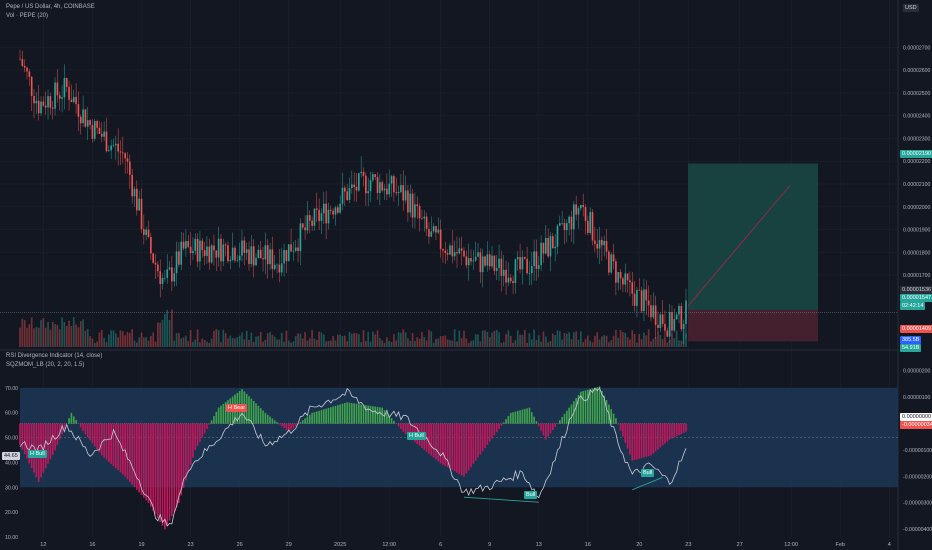 The height and width of the screenshot is (550, 932). Describe the element at coordinates (54, 356) in the screenshot. I see `rsi-legend: RSI Divergence Indicator (14, close)` at that location.